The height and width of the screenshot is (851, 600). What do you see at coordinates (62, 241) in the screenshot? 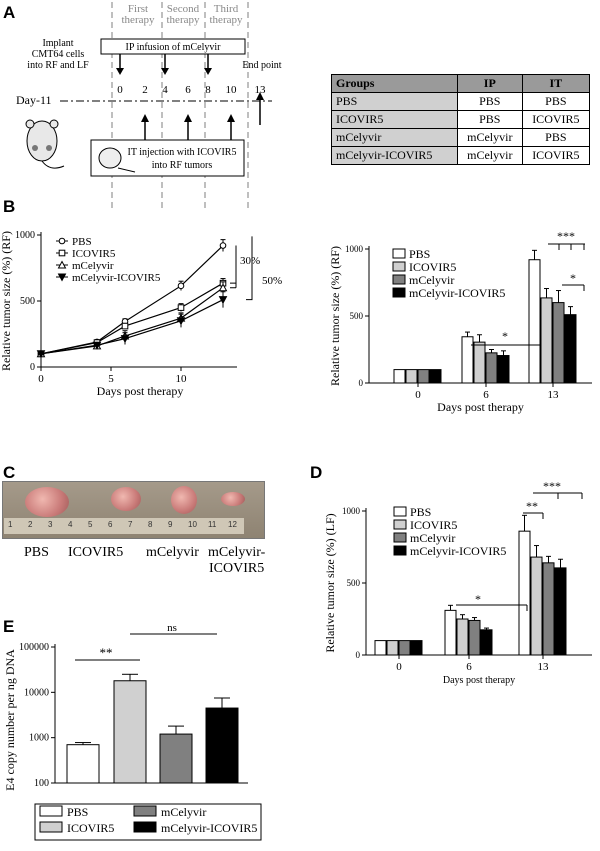
I see `legend-marker` at bounding box center [62, 241].